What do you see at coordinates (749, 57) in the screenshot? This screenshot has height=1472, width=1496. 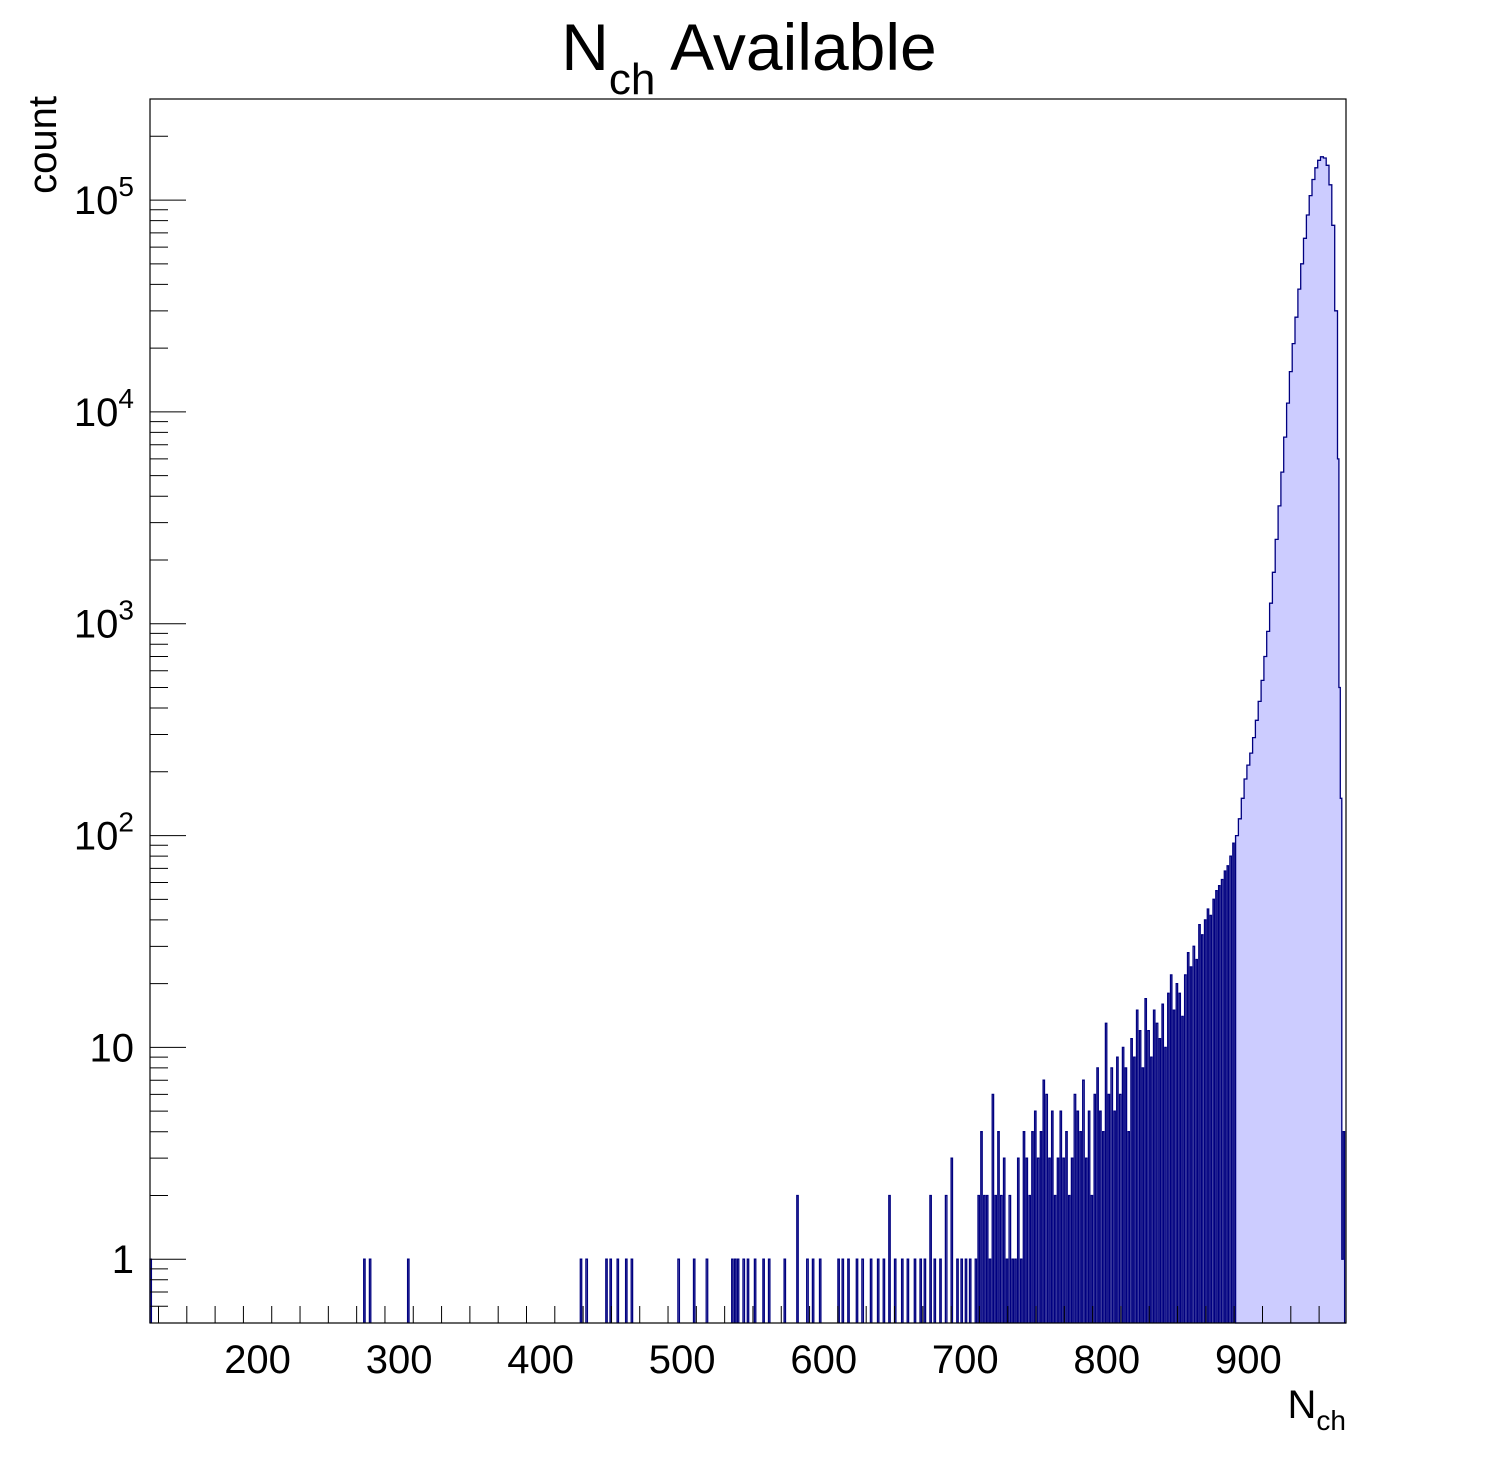 I see `chart-title: Nch Available` at bounding box center [749, 57].